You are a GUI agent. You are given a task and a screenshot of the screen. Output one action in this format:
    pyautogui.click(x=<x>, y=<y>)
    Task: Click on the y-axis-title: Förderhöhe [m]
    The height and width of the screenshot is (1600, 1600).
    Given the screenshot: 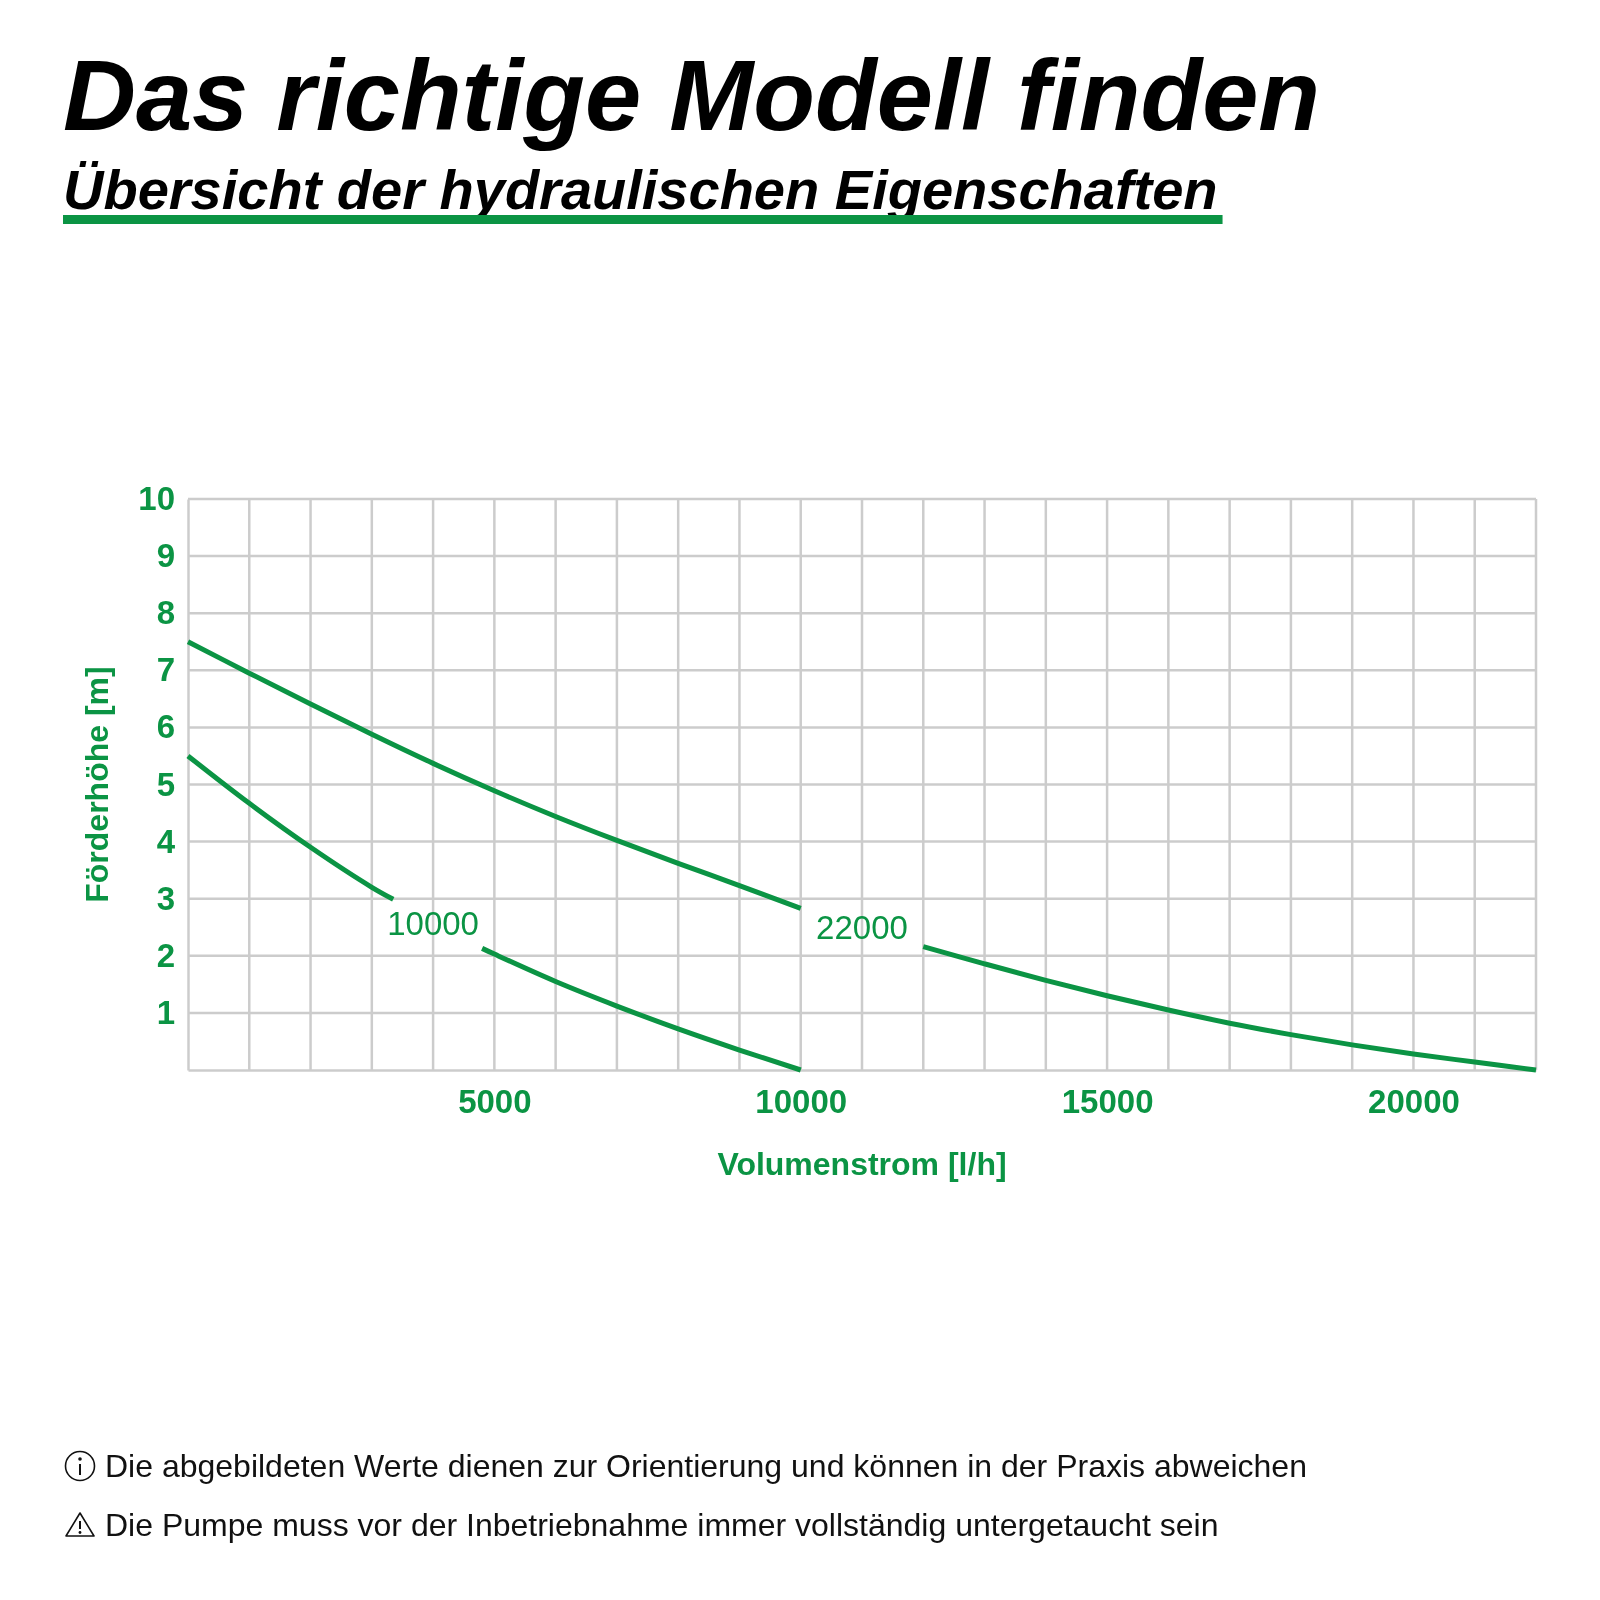 What is the action you would take?
    pyautogui.click(x=97, y=784)
    